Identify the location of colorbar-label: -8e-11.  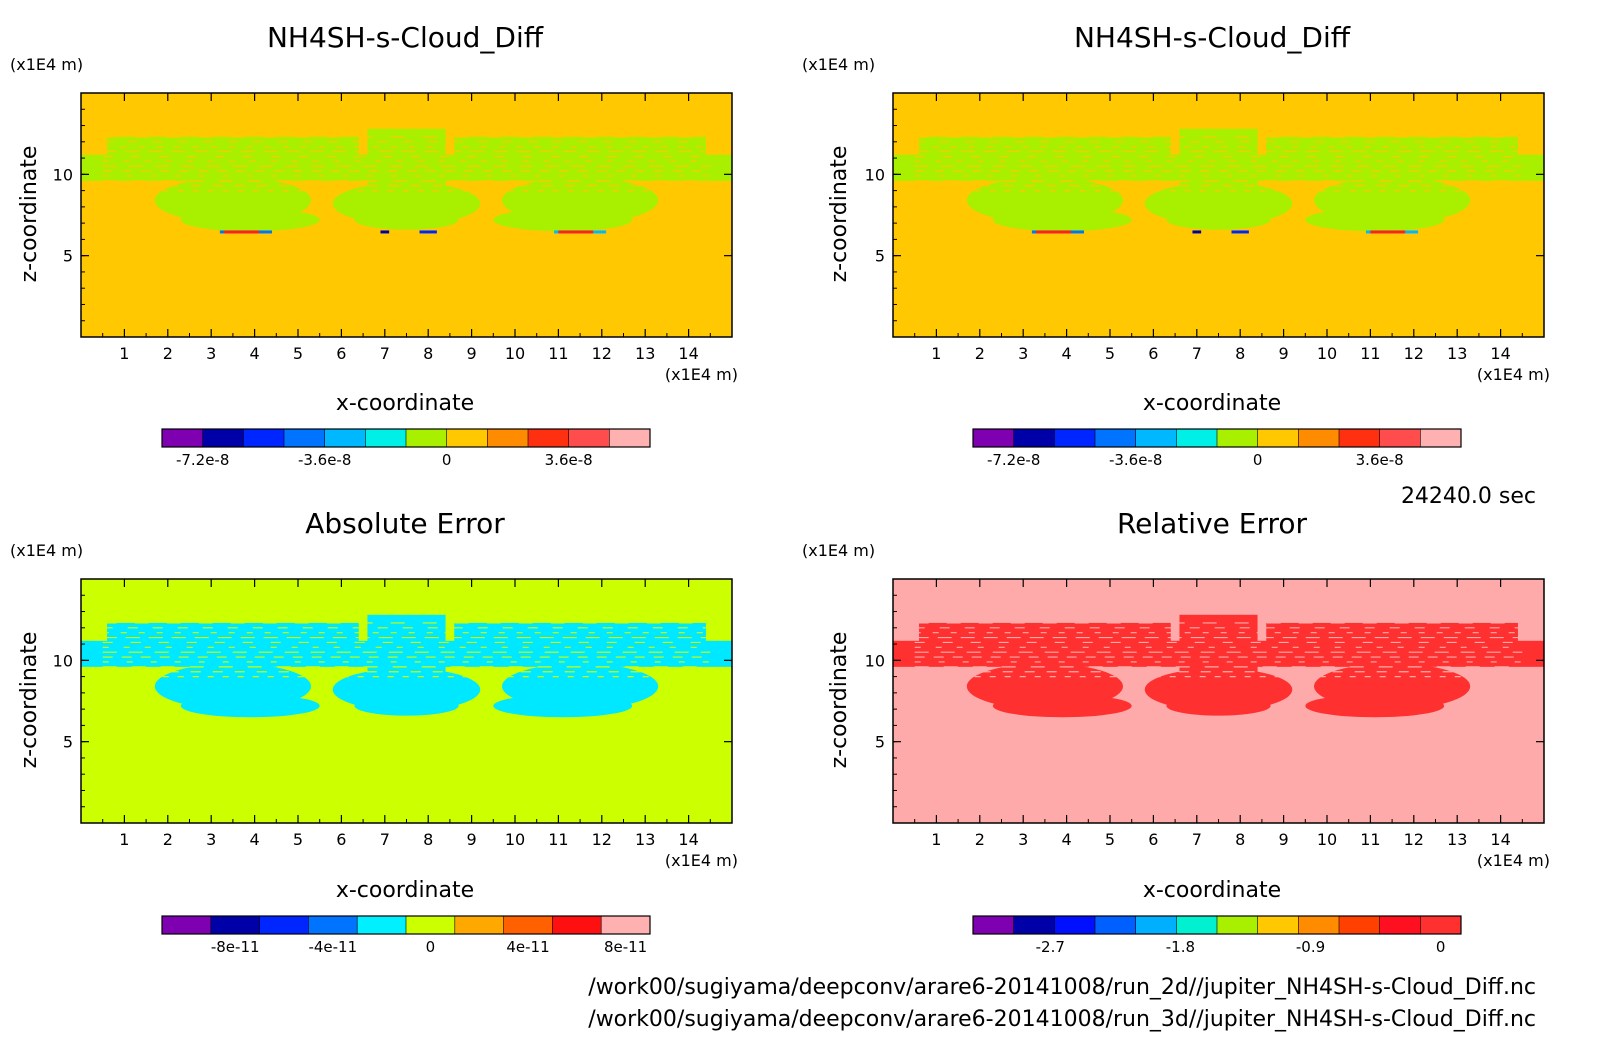
(235, 947).